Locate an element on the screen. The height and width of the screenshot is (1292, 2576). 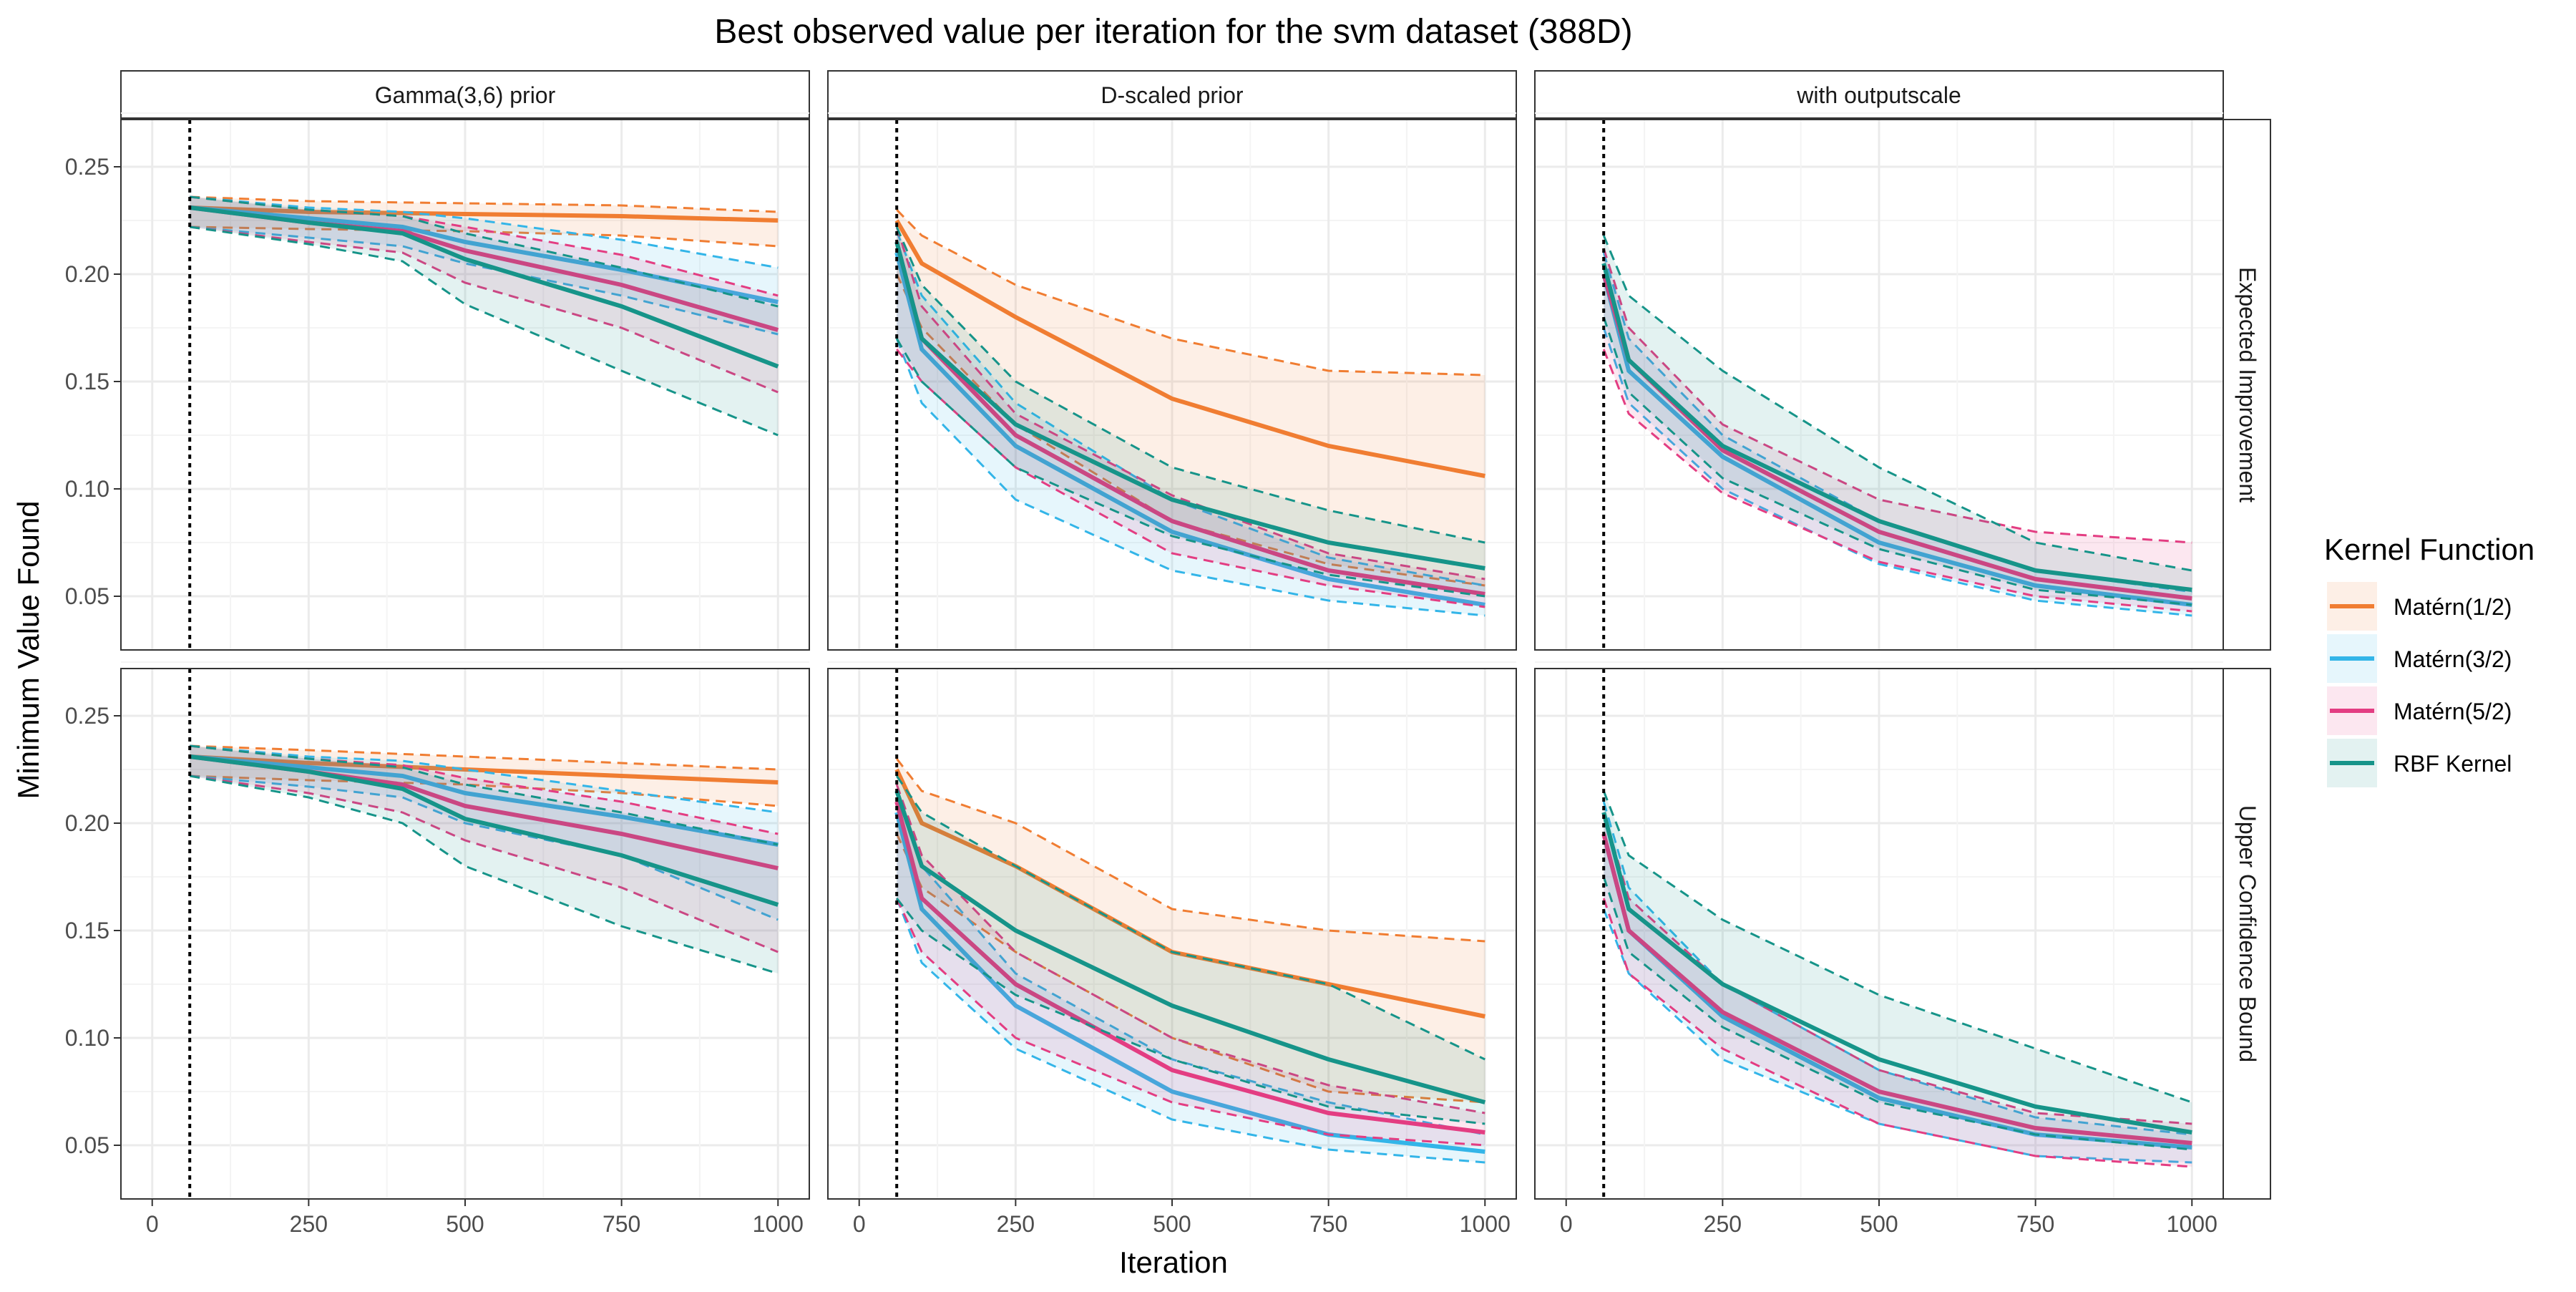
panel-expected-improvement-d-scaled-prior is located at coordinates (1172, 381).